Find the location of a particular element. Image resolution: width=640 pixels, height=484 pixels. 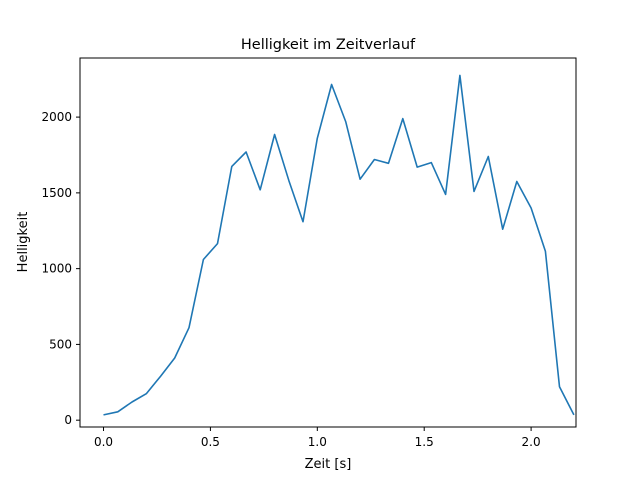

y-tick-label: 0 is located at coordinates (68, 420).